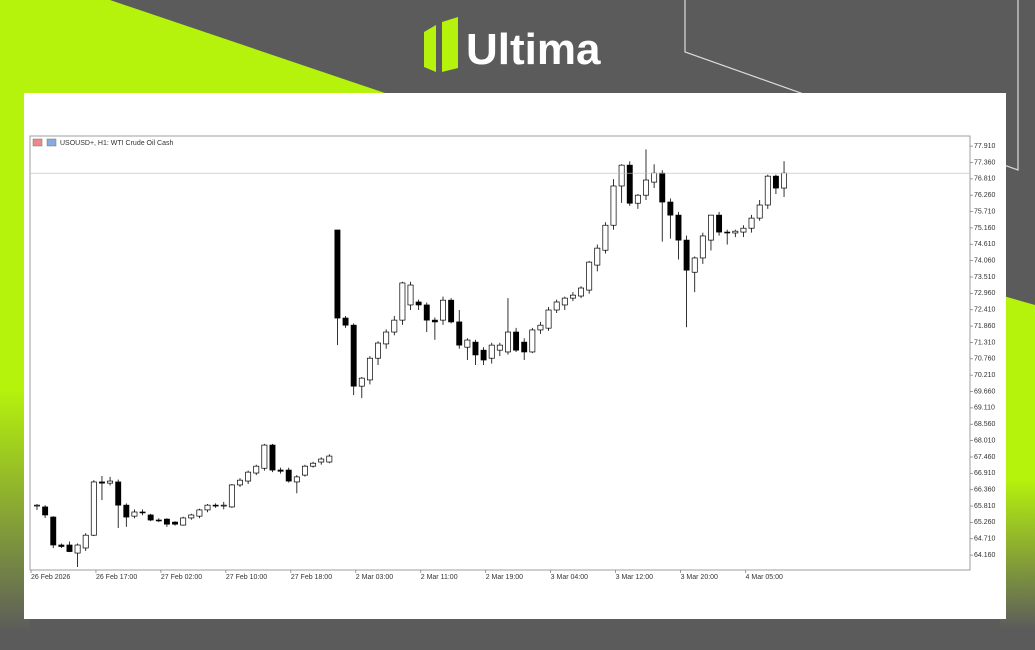 Image resolution: width=1035 pixels, height=650 pixels. What do you see at coordinates (985, 310) in the screenshot?
I see `y-tick-label: 72.410` at bounding box center [985, 310].